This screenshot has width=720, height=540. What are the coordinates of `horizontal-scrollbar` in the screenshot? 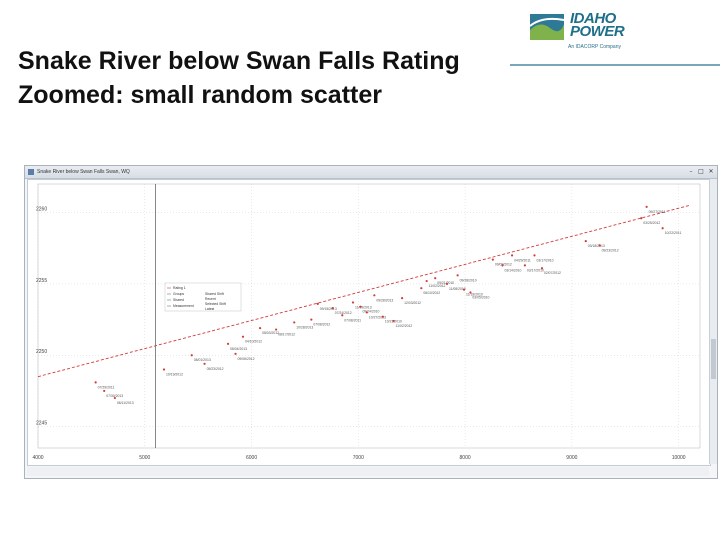 It's located at (368, 471).